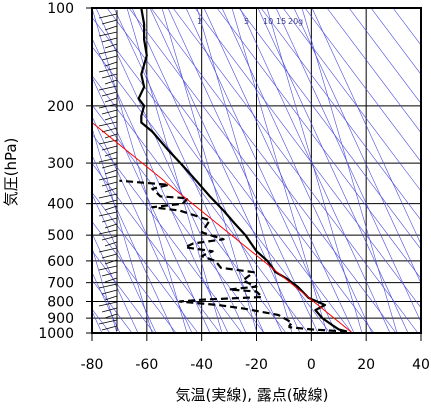 The height and width of the screenshot is (408, 431). What do you see at coordinates (92, 365) in the screenshot?
I see `x-tick-label: -80` at bounding box center [92, 365].